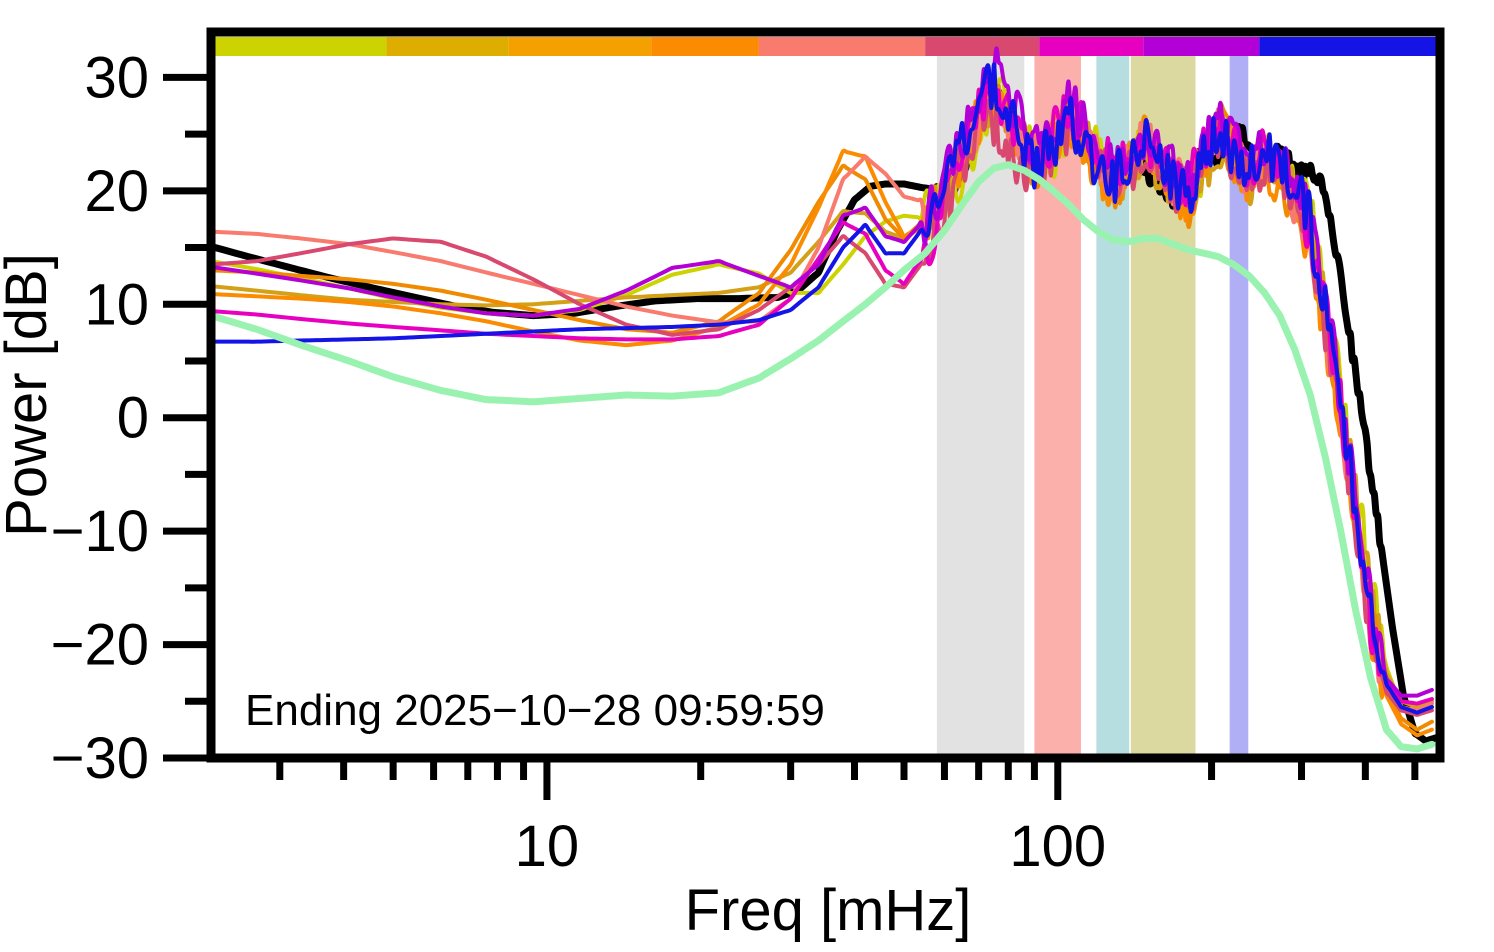 The image size is (1494, 952). Describe the element at coordinates (133, 418) in the screenshot. I see `y-tick-label: 0` at that location.